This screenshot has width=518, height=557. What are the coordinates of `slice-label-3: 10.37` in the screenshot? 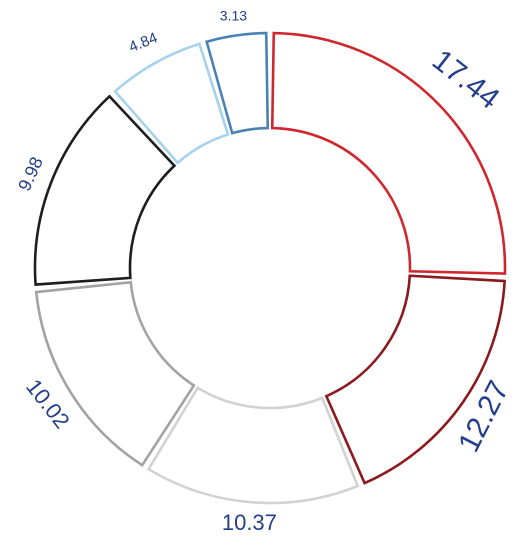 It's located at (249, 522).